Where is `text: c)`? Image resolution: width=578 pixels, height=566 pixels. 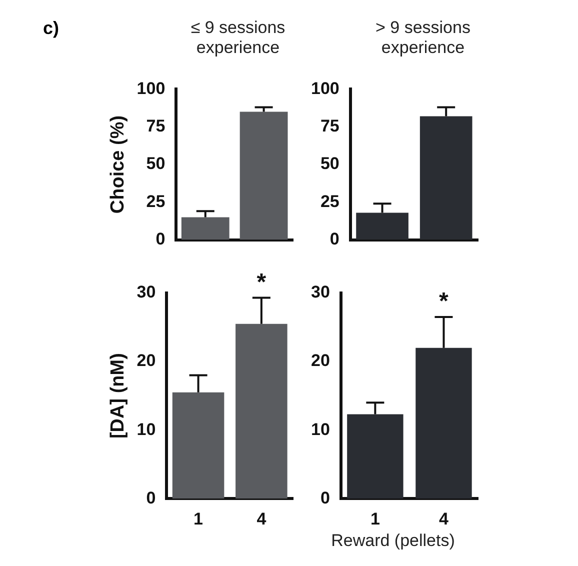
text: c) is located at coordinates (51, 28).